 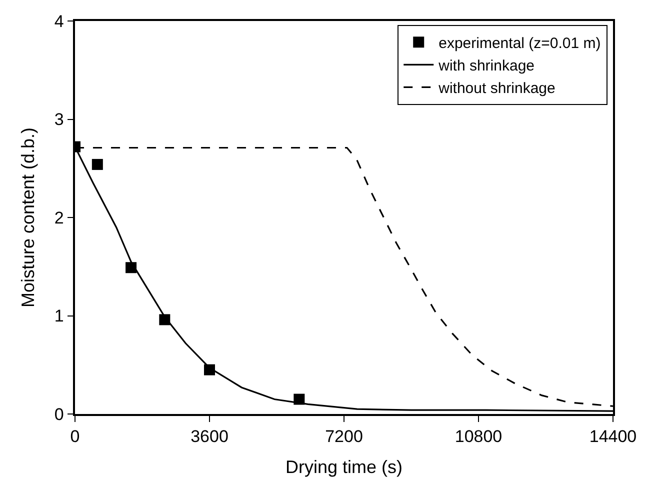 What do you see at coordinates (97, 164) in the screenshot?
I see `point` at bounding box center [97, 164].